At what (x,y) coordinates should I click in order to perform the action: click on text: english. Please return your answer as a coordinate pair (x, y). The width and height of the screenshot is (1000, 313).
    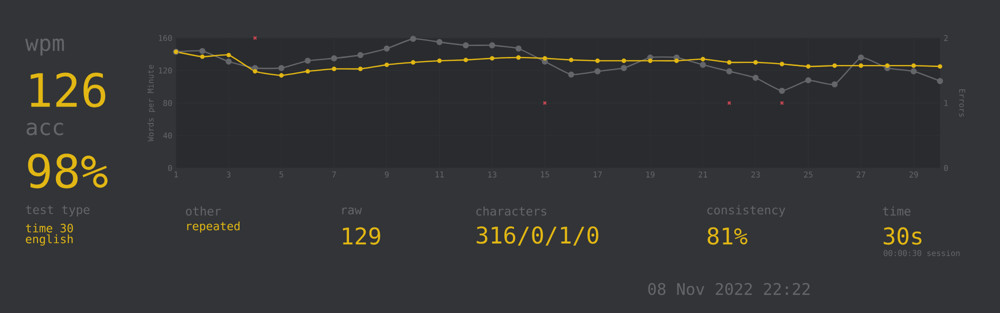
    Looking at the image, I should click on (49, 240).